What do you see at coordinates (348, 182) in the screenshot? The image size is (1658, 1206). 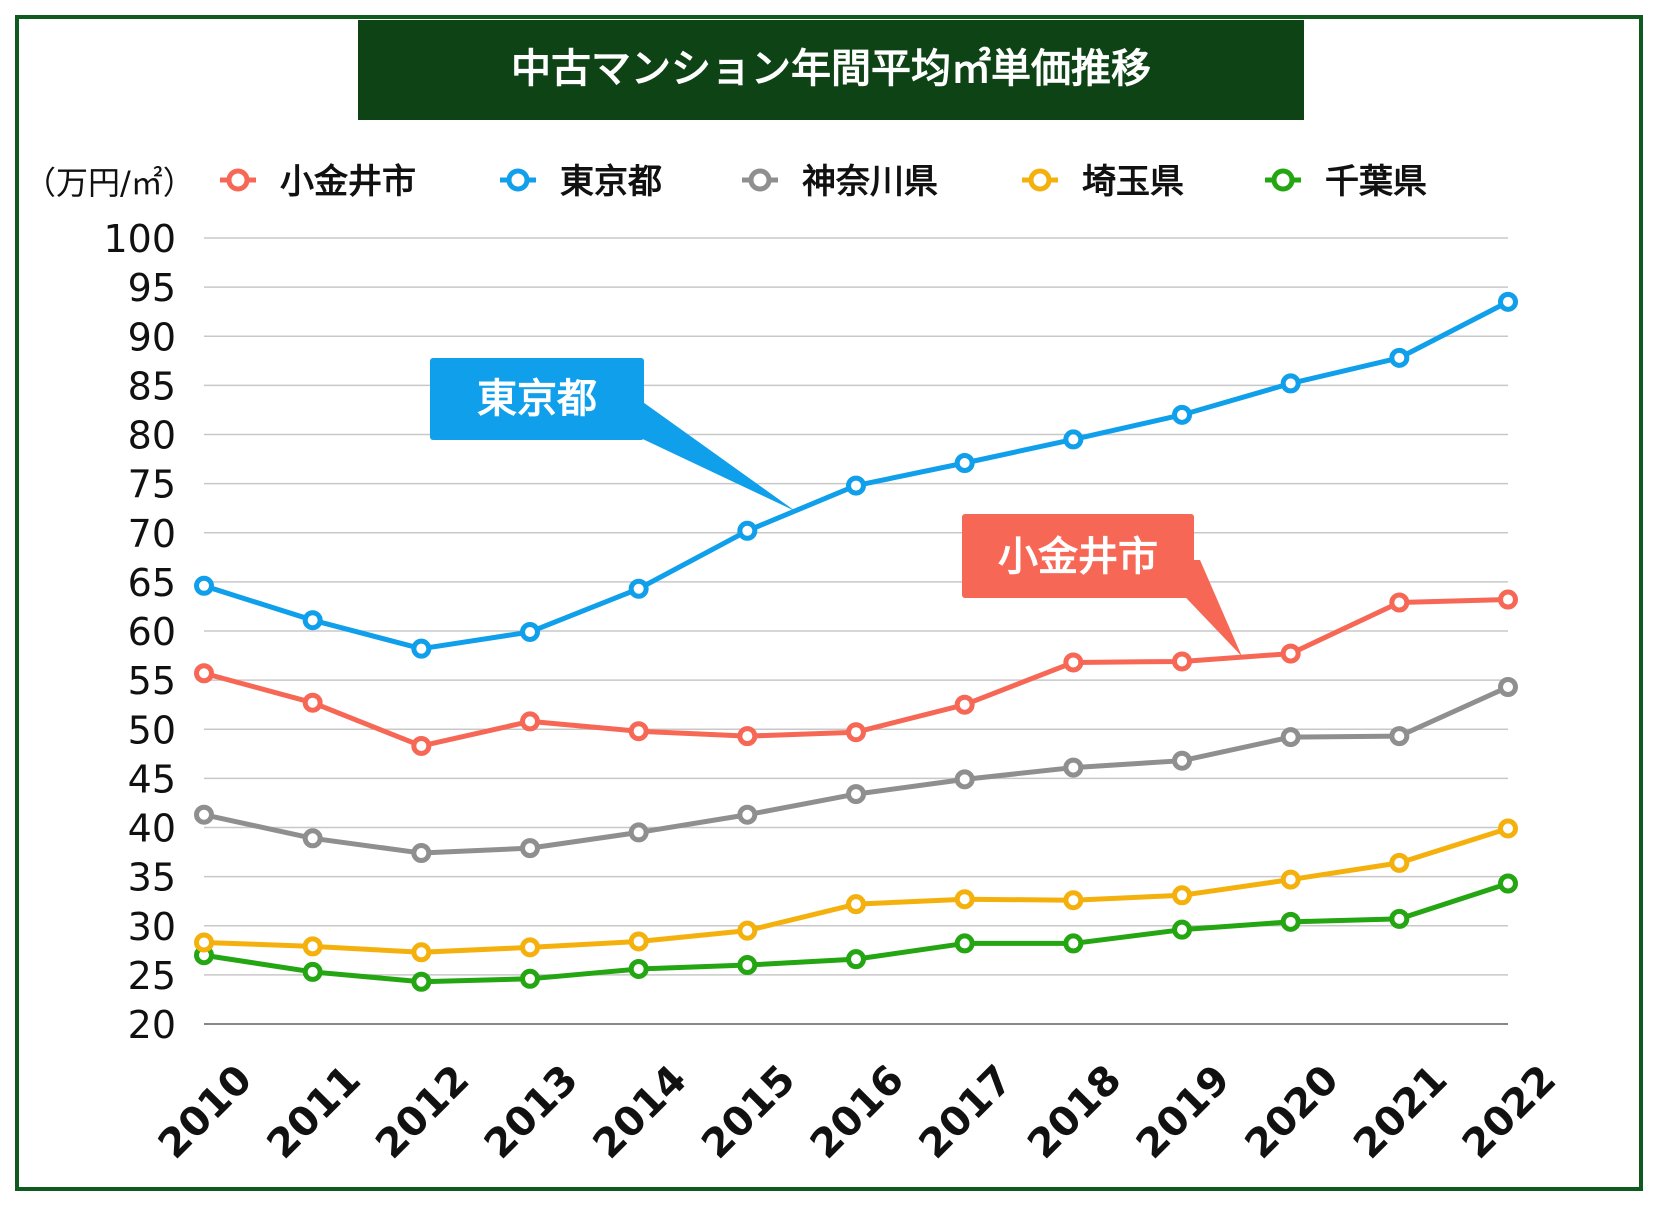 I see `legend-label: 小金井市` at bounding box center [348, 182].